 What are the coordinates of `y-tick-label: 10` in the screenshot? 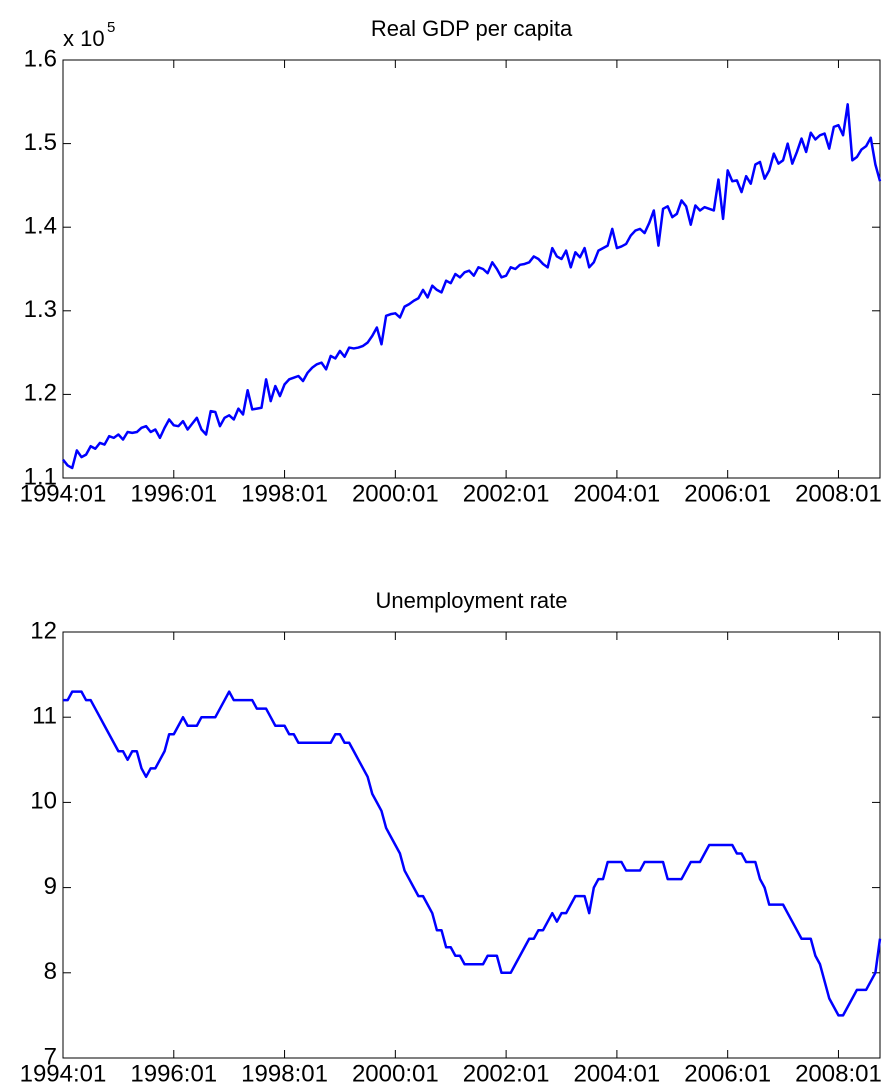 It's located at (43, 801).